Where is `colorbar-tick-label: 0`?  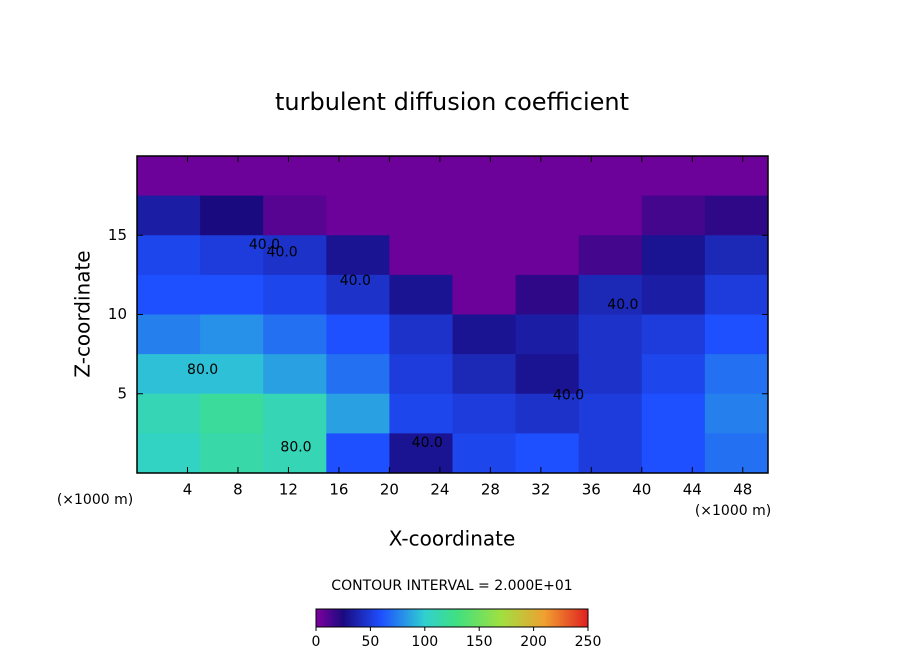 colorbar-tick-label: 0 is located at coordinates (316, 642).